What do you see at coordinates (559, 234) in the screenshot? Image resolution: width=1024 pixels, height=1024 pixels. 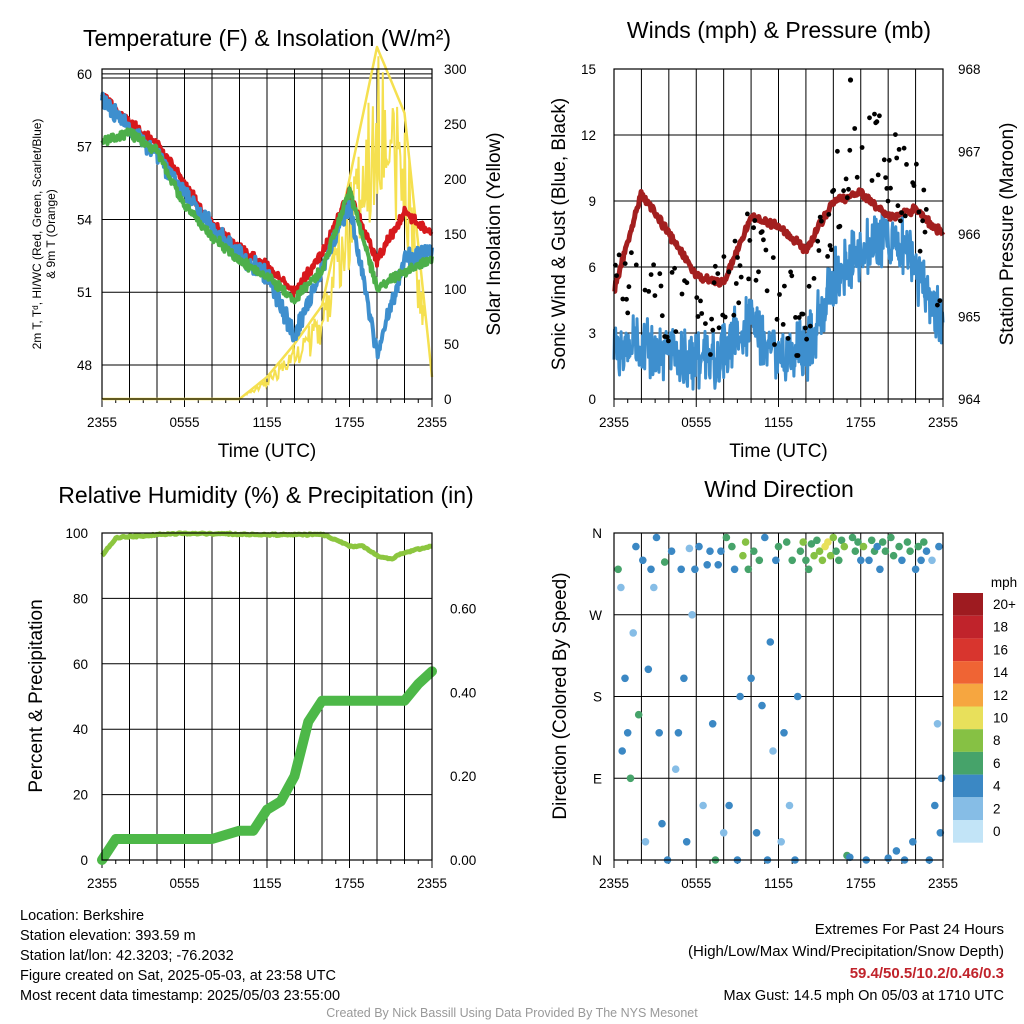 I see `y-left-axis-label: Sonic Wind & Gust (Blue, Black)` at bounding box center [559, 234].